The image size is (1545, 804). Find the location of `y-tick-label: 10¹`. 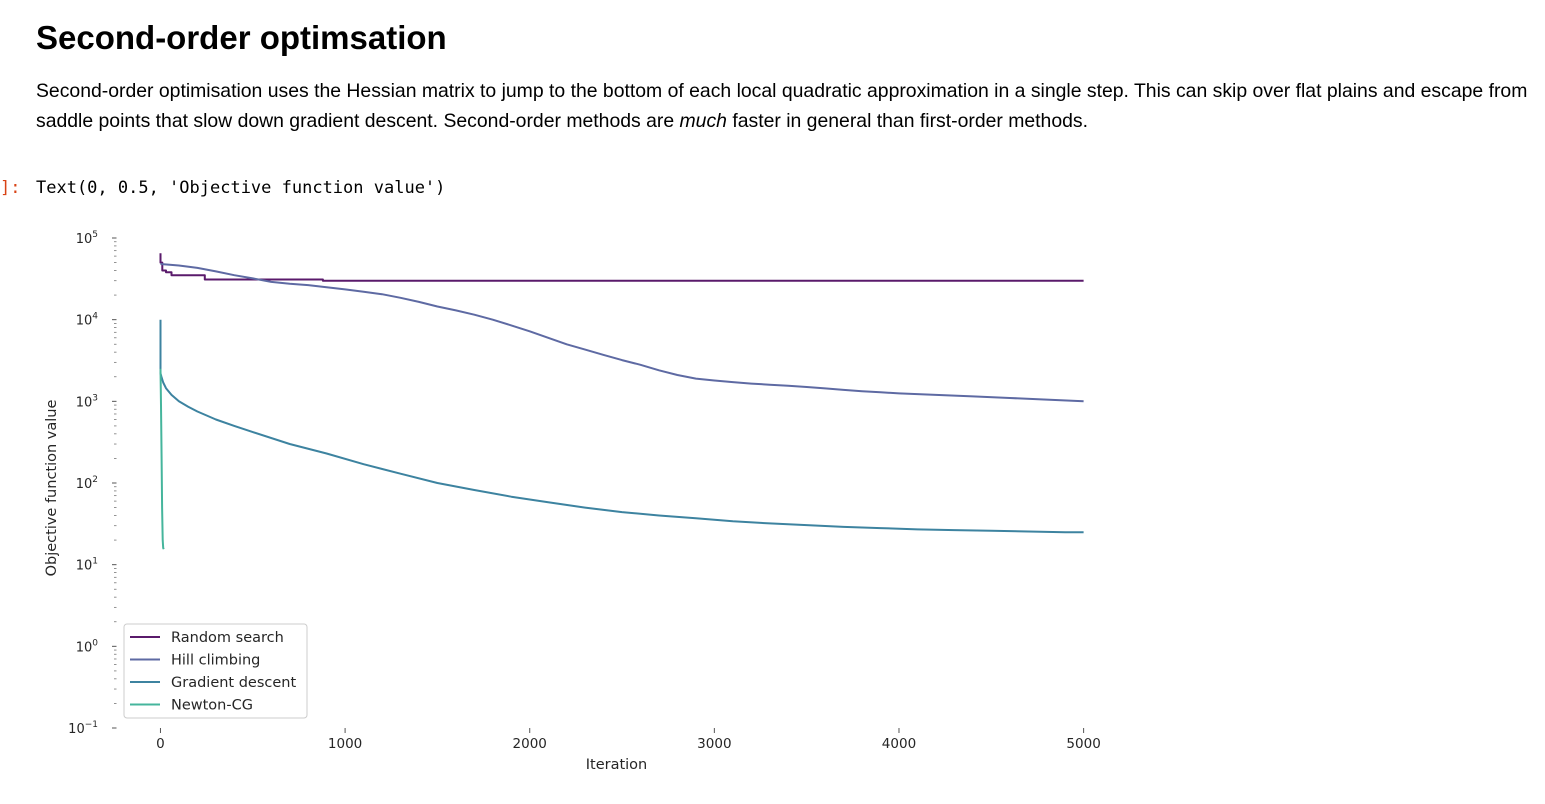

y-tick-label: 10¹ is located at coordinates (87, 565).